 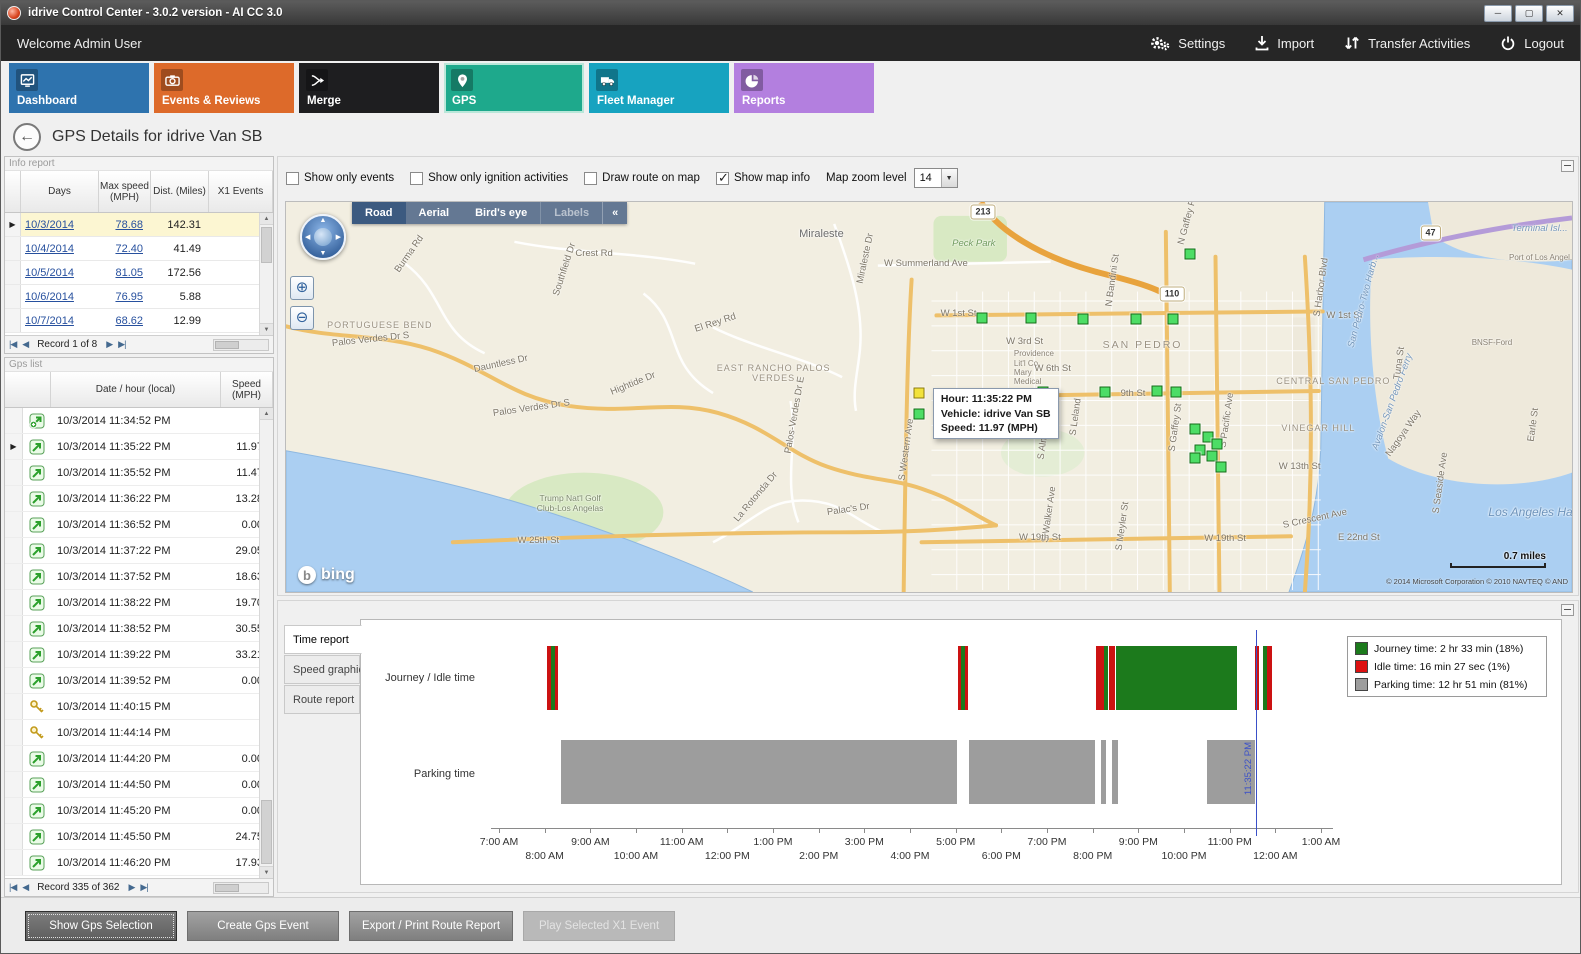 What do you see at coordinates (247, 389) in the screenshot?
I see `column-header-speed: Speed (MPH)` at bounding box center [247, 389].